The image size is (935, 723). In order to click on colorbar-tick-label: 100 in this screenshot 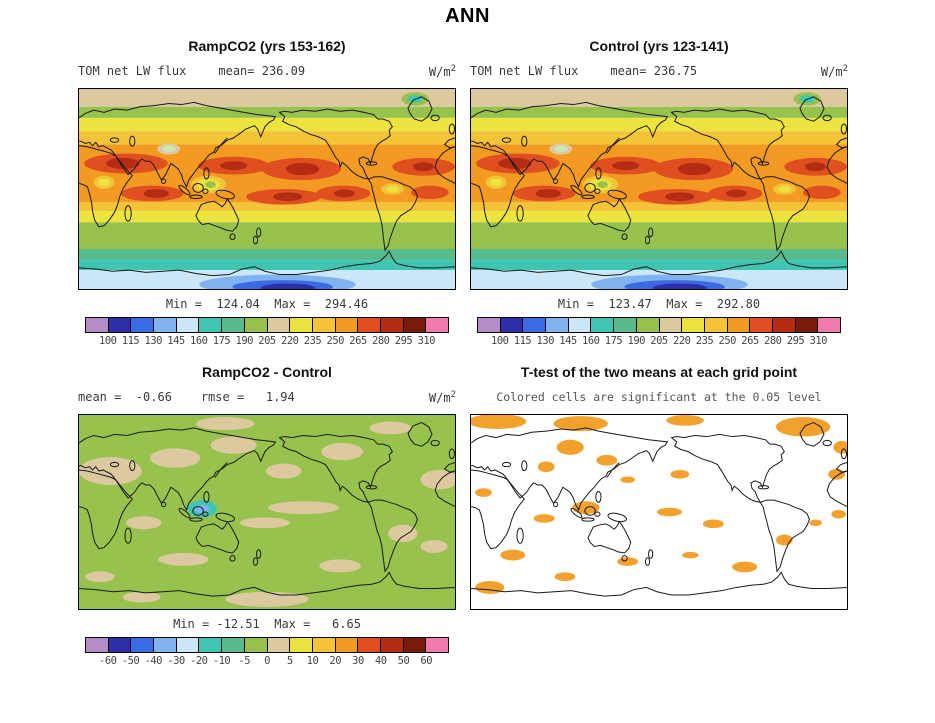, I will do `click(108, 341)`.